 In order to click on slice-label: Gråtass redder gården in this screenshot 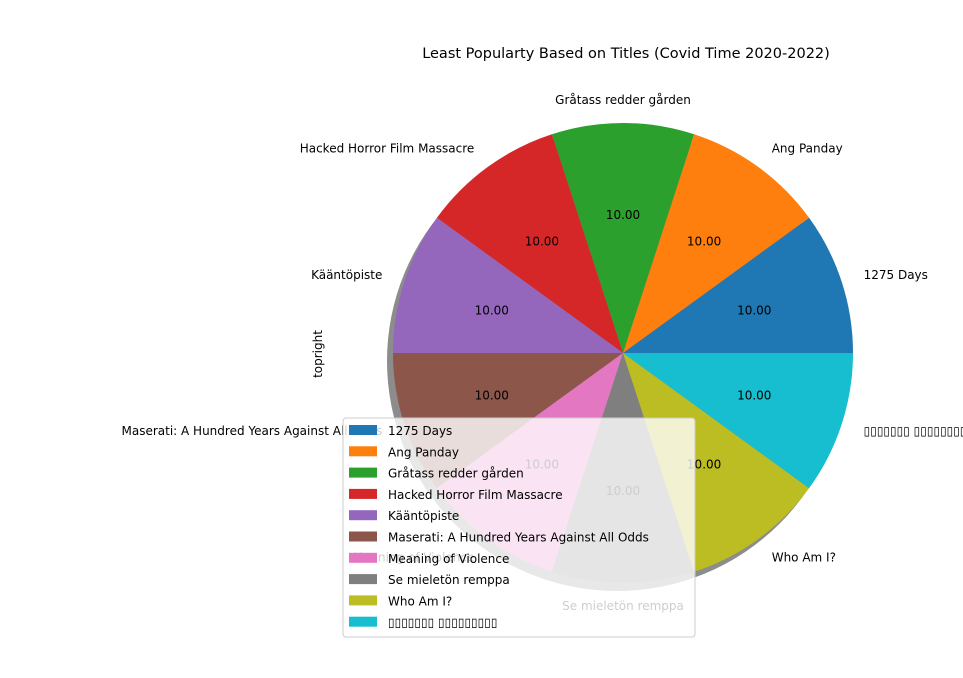, I will do `click(623, 100)`.